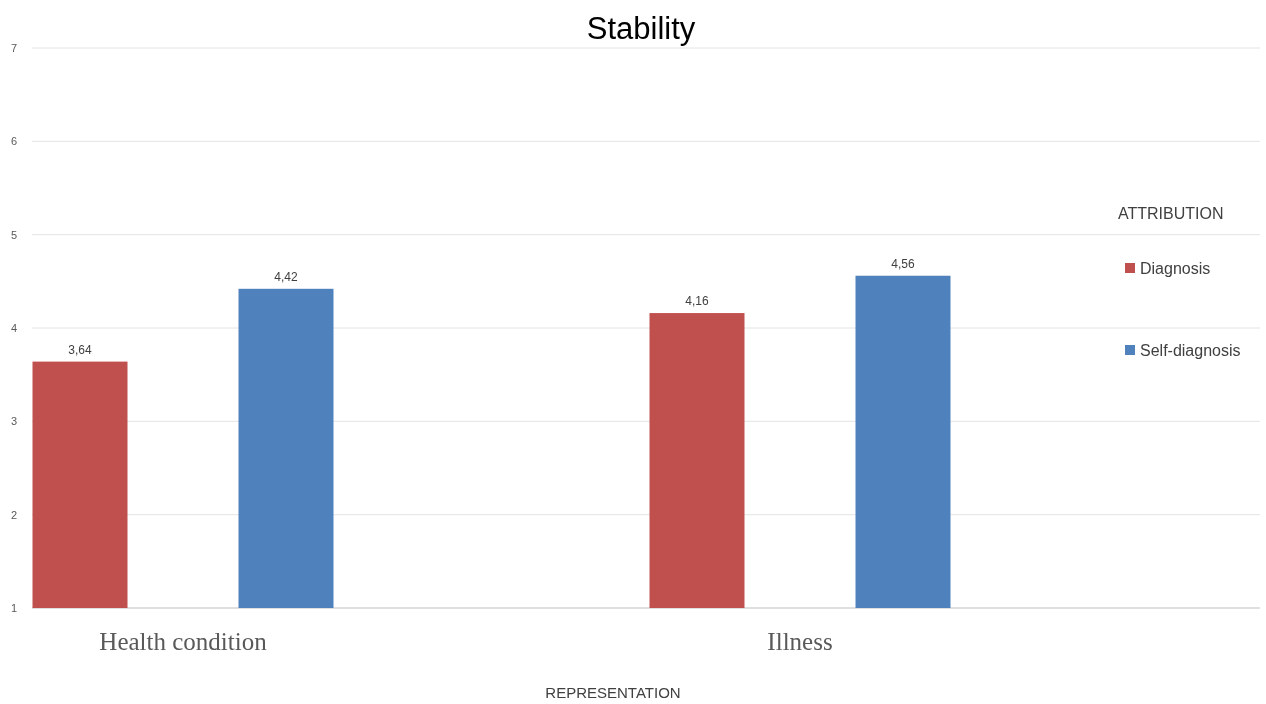 The image size is (1266, 704). I want to click on data-label: 4,16, so click(697, 301).